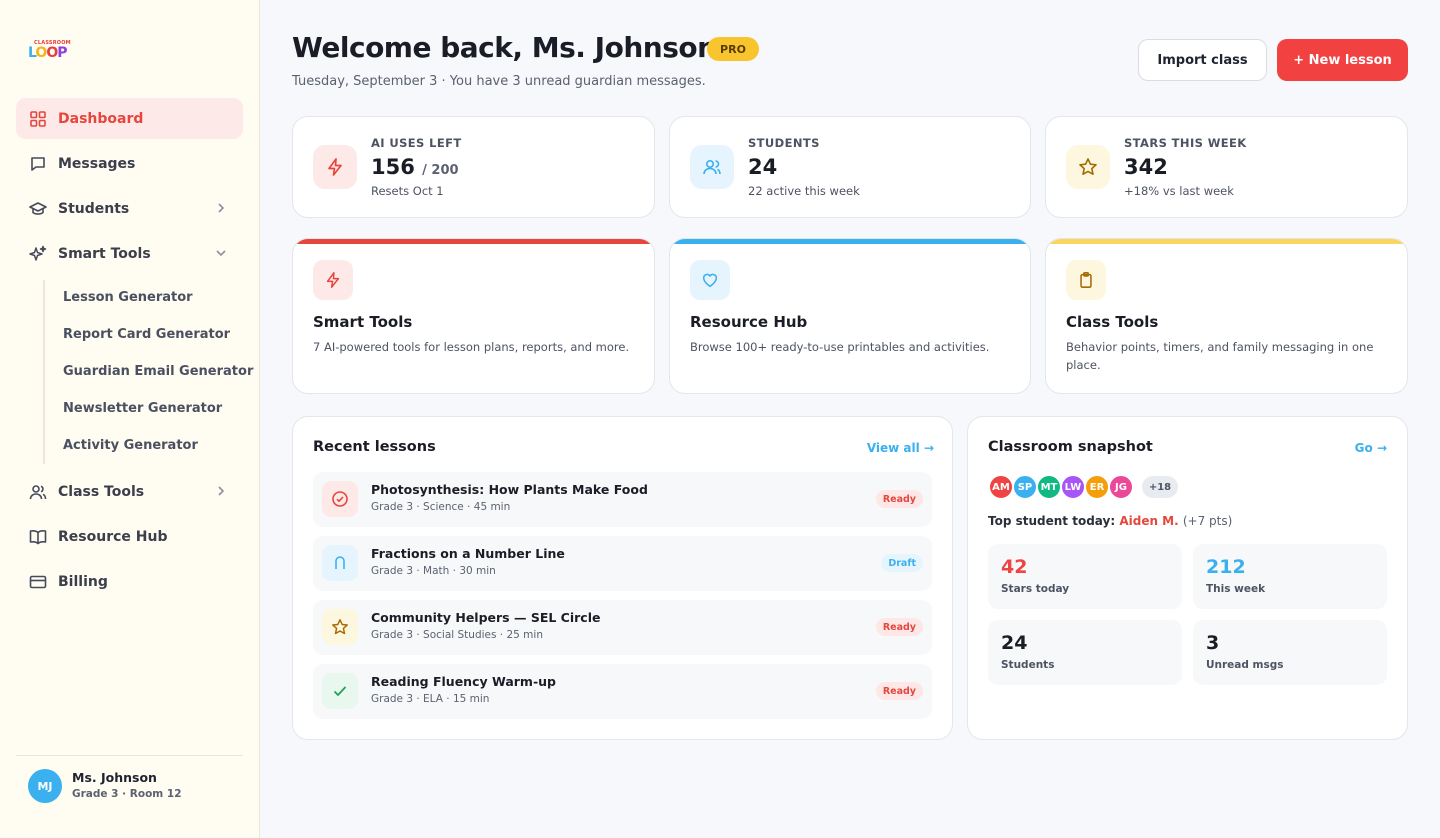  Describe the element at coordinates (457, 635) in the screenshot. I see `lesson-meta: Grade 3 · Social Studies · 25 min` at that location.